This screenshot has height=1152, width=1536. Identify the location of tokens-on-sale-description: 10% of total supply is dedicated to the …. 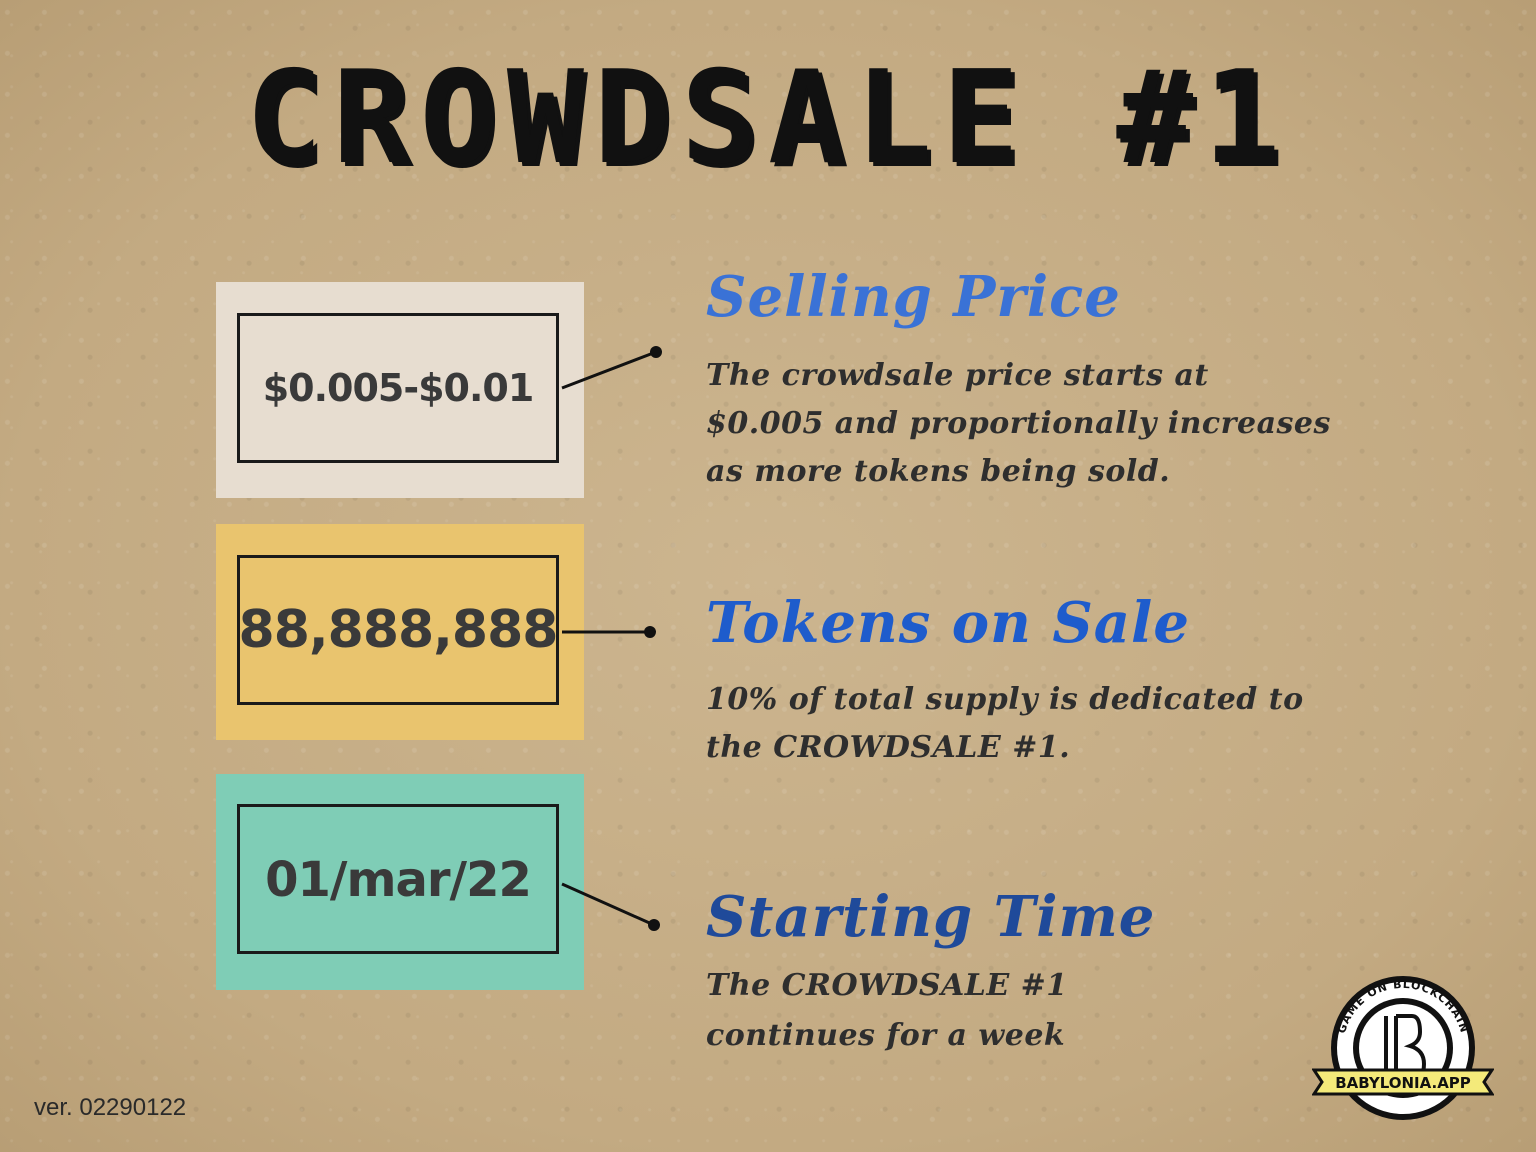
(1076, 724).